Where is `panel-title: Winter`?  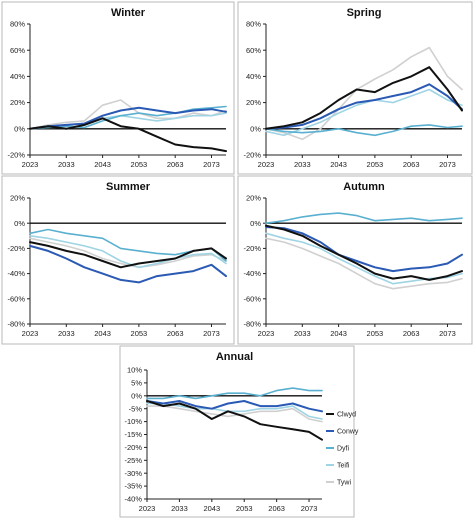 panel-title: Winter is located at coordinates (128, 13).